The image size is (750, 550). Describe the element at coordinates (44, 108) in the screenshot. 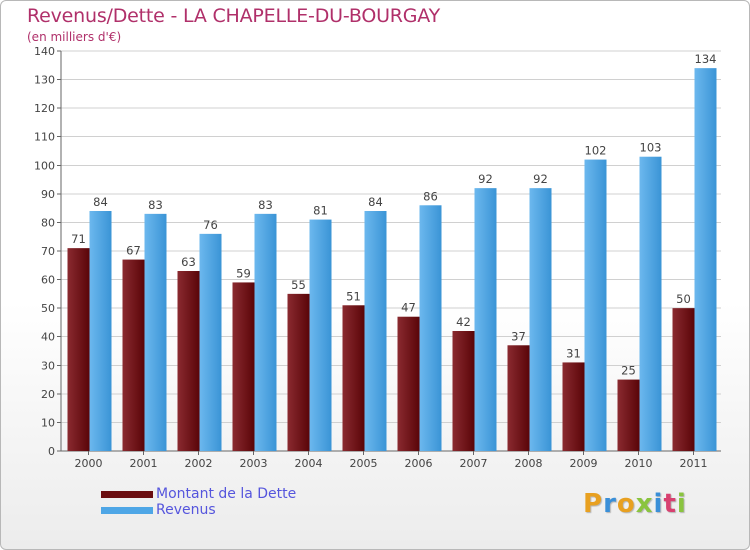

I see `y-tick-label: 120` at that location.